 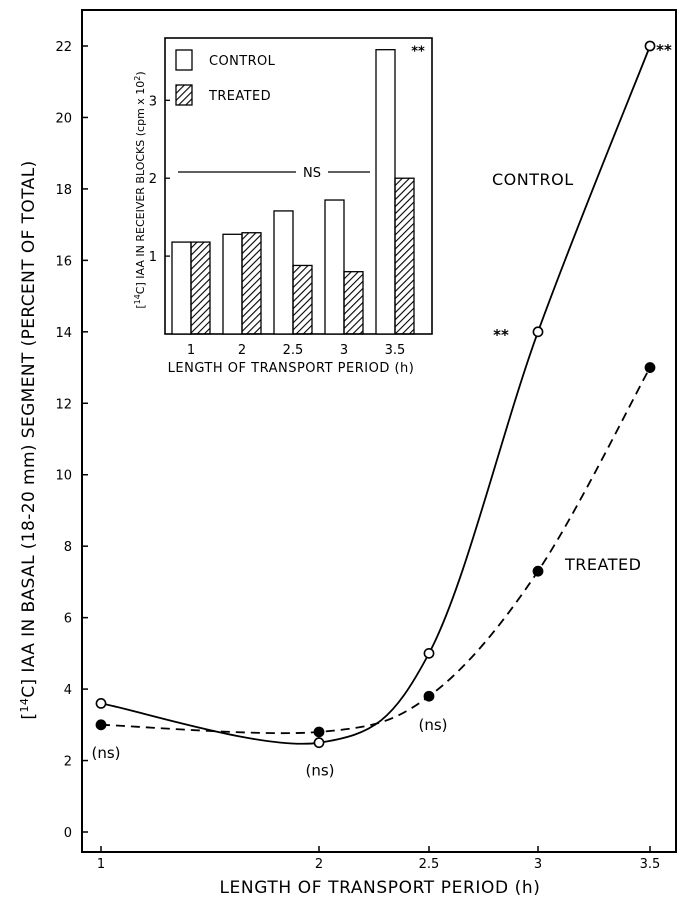 I want to click on main-y-tick-label: 10, so click(x=63, y=476).